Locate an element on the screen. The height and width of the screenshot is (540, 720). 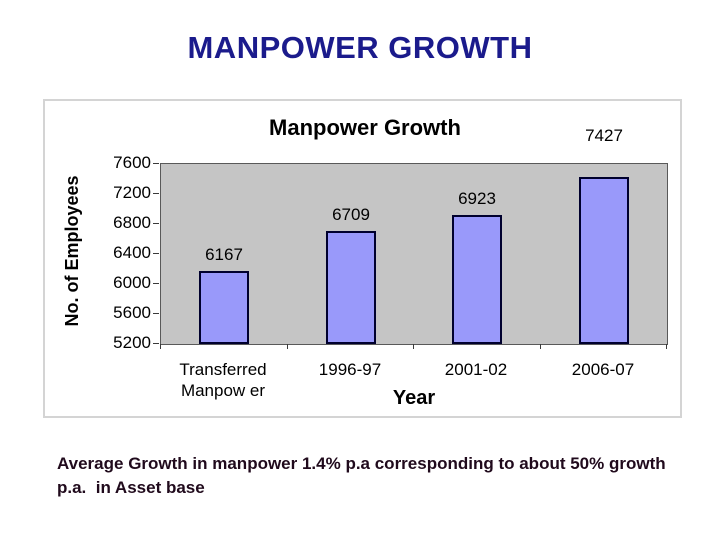
y-tick-label: 7600 is located at coordinates (132, 162).